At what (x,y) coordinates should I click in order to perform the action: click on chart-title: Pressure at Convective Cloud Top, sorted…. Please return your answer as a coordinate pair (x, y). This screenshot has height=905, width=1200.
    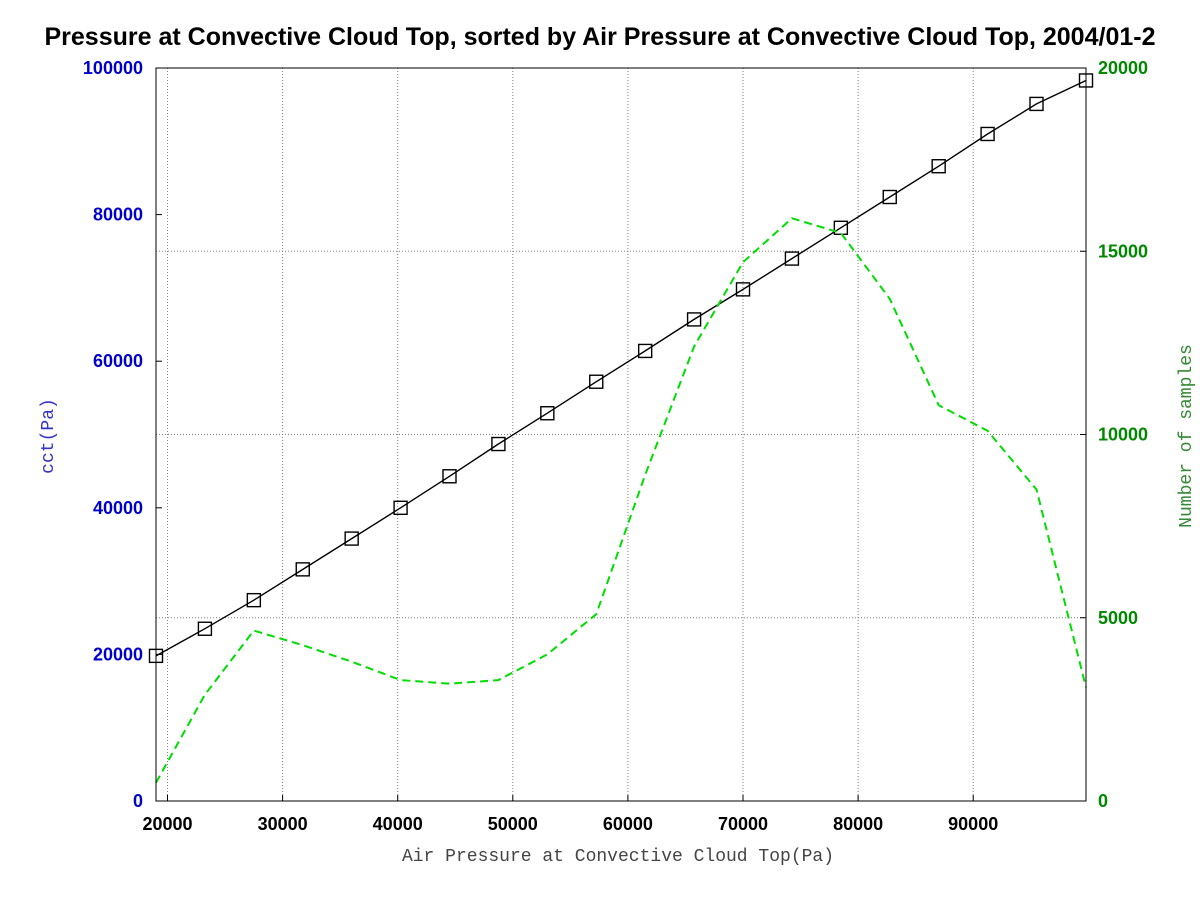
    Looking at the image, I should click on (600, 37).